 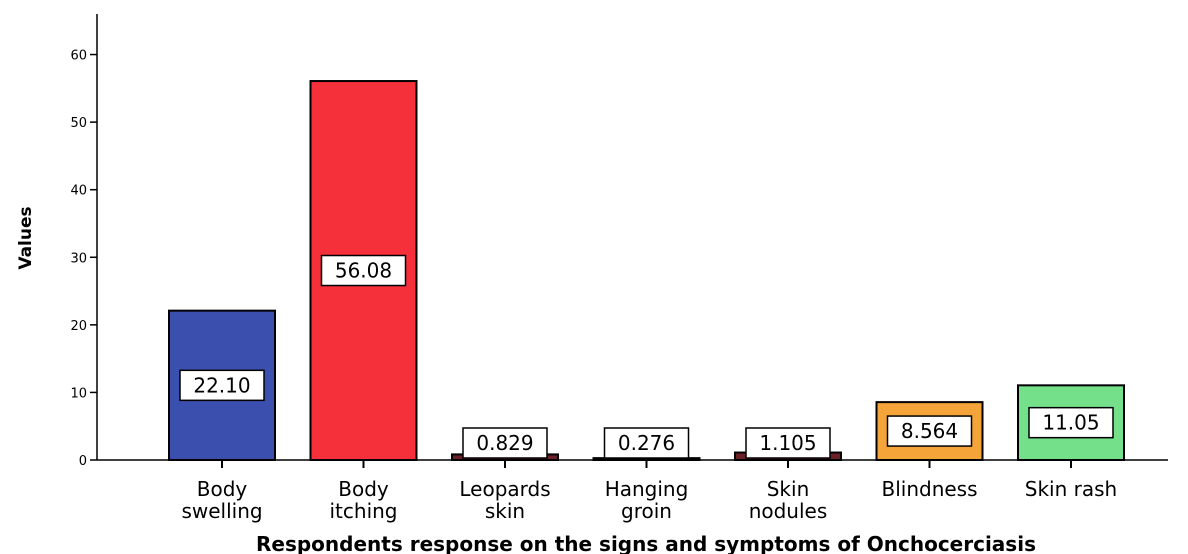 I want to click on data-label-text: 0.829, so click(x=504, y=443).